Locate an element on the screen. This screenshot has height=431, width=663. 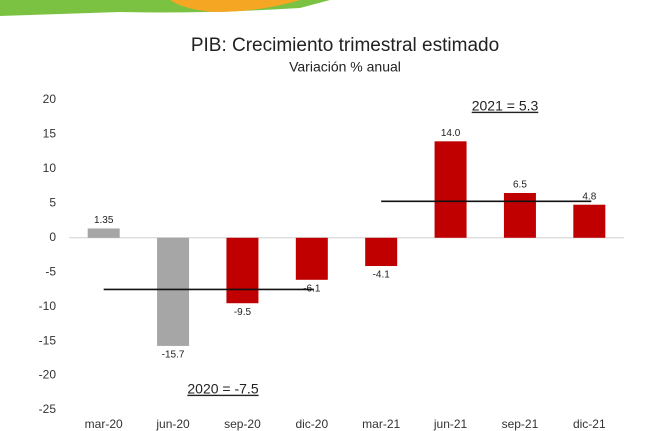
x-tick-label: sep-20 is located at coordinates (242, 424).